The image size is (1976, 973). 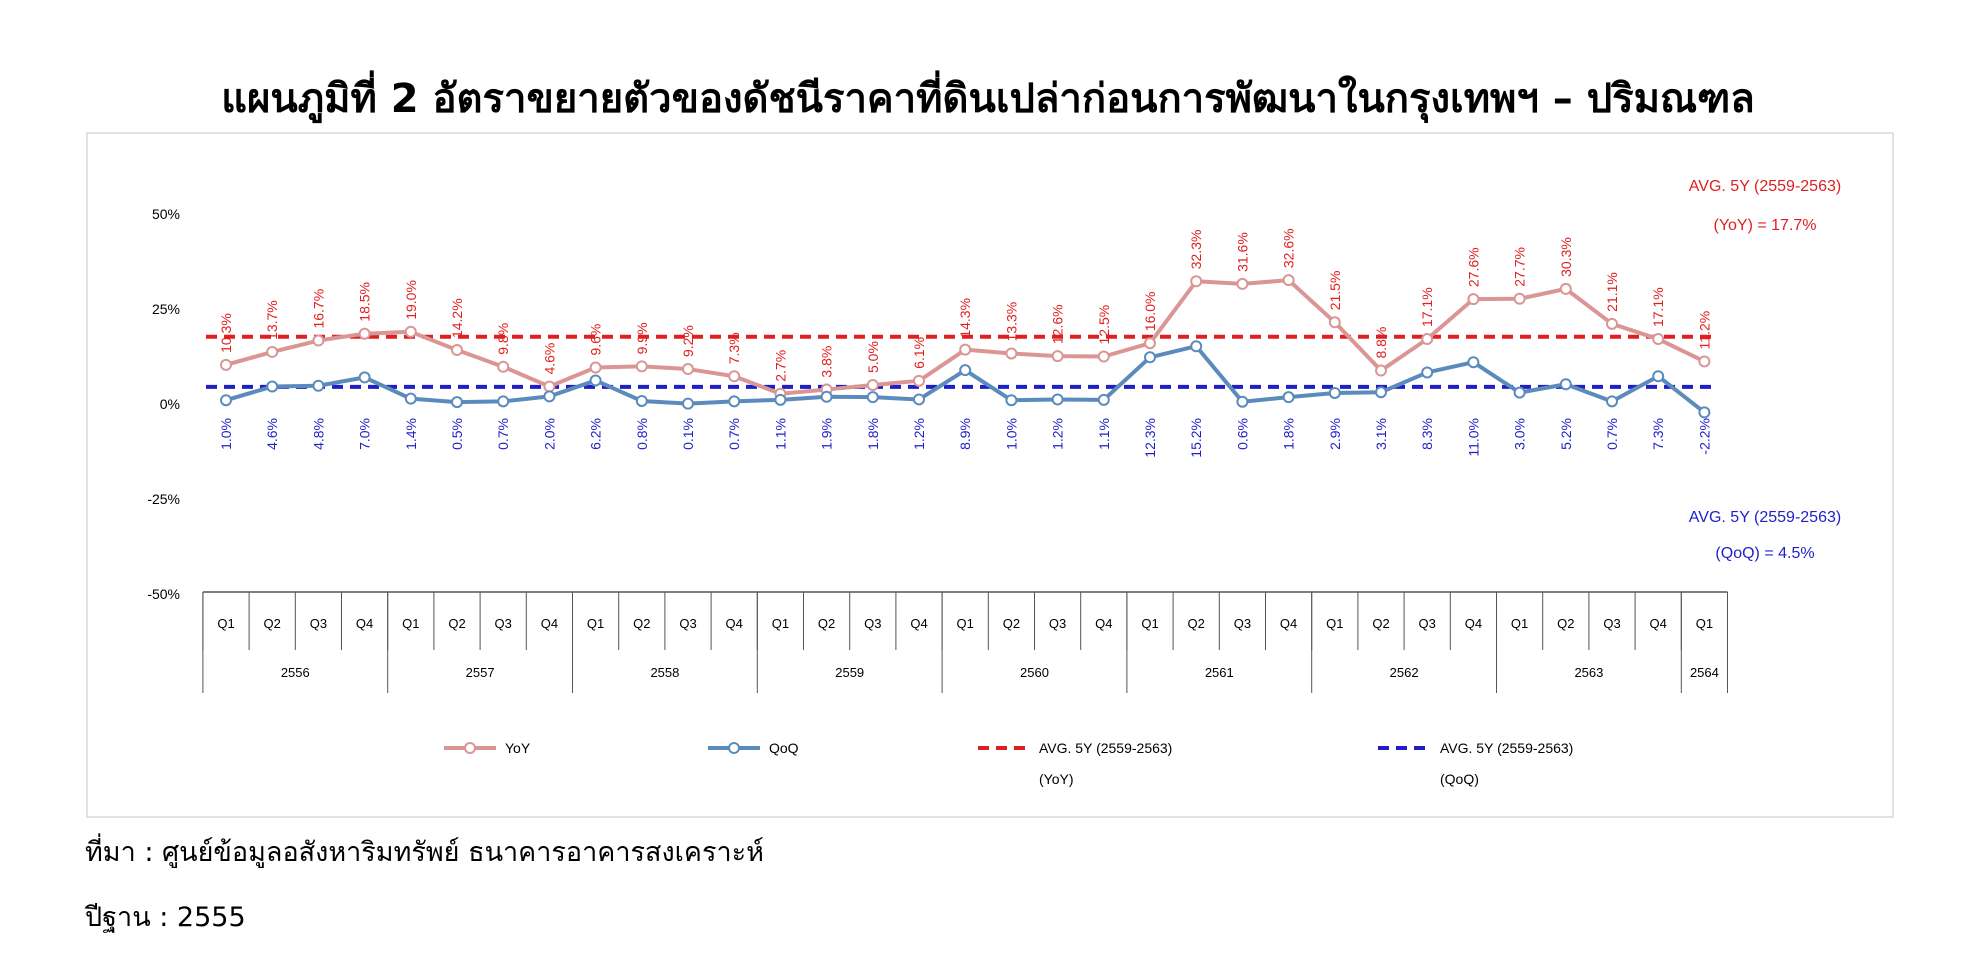 I want to click on yoy-data-label: 21.5%, so click(x=1335, y=291).